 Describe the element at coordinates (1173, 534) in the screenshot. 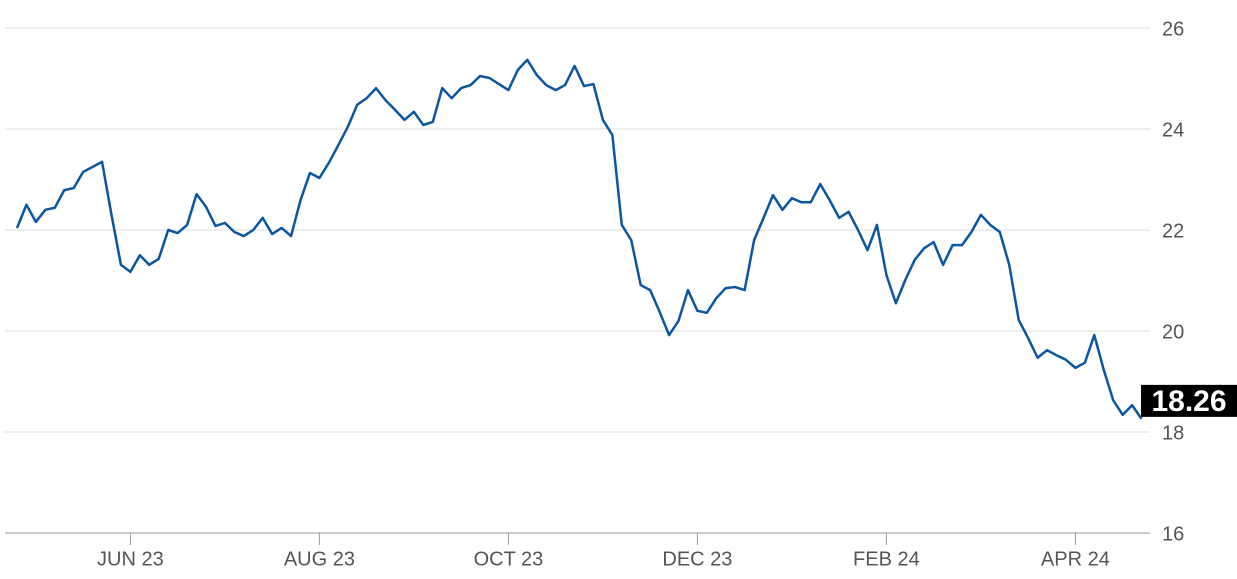

I see `y-tick-label: 16` at that location.